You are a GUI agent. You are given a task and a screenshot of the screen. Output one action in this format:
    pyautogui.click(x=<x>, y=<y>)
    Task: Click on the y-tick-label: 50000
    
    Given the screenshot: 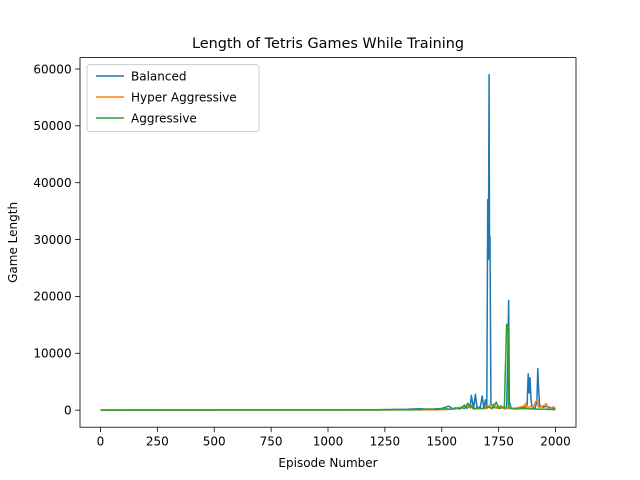 What is the action you would take?
    pyautogui.click(x=52, y=126)
    